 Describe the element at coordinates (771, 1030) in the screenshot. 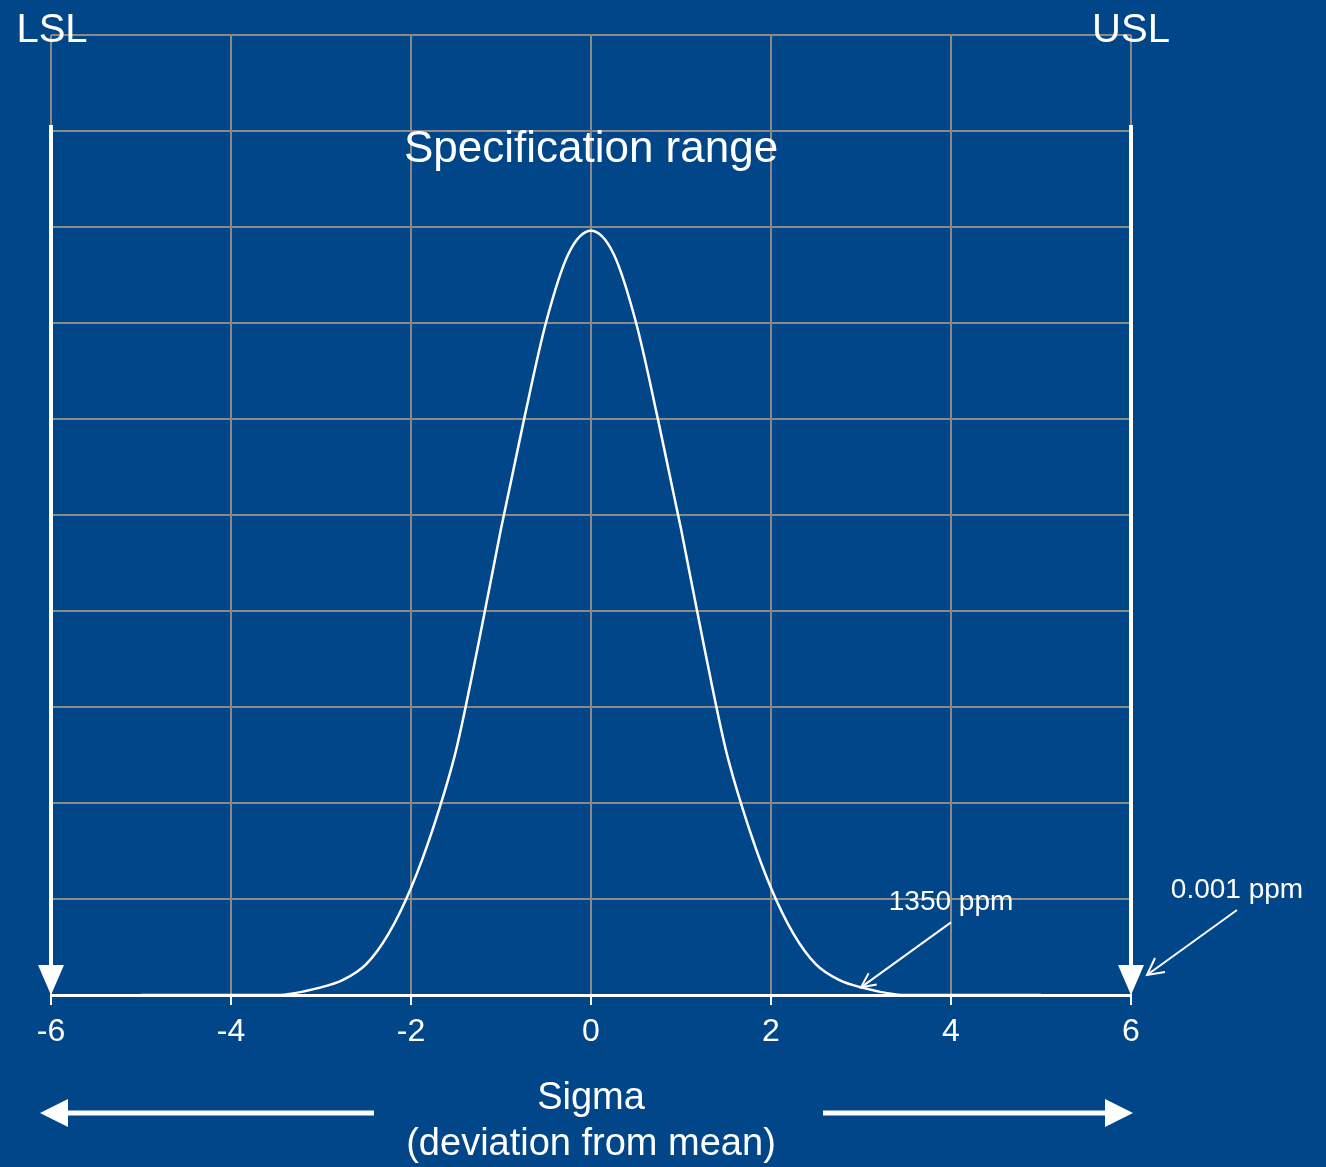

I see `x-tick-label: 2` at that location.